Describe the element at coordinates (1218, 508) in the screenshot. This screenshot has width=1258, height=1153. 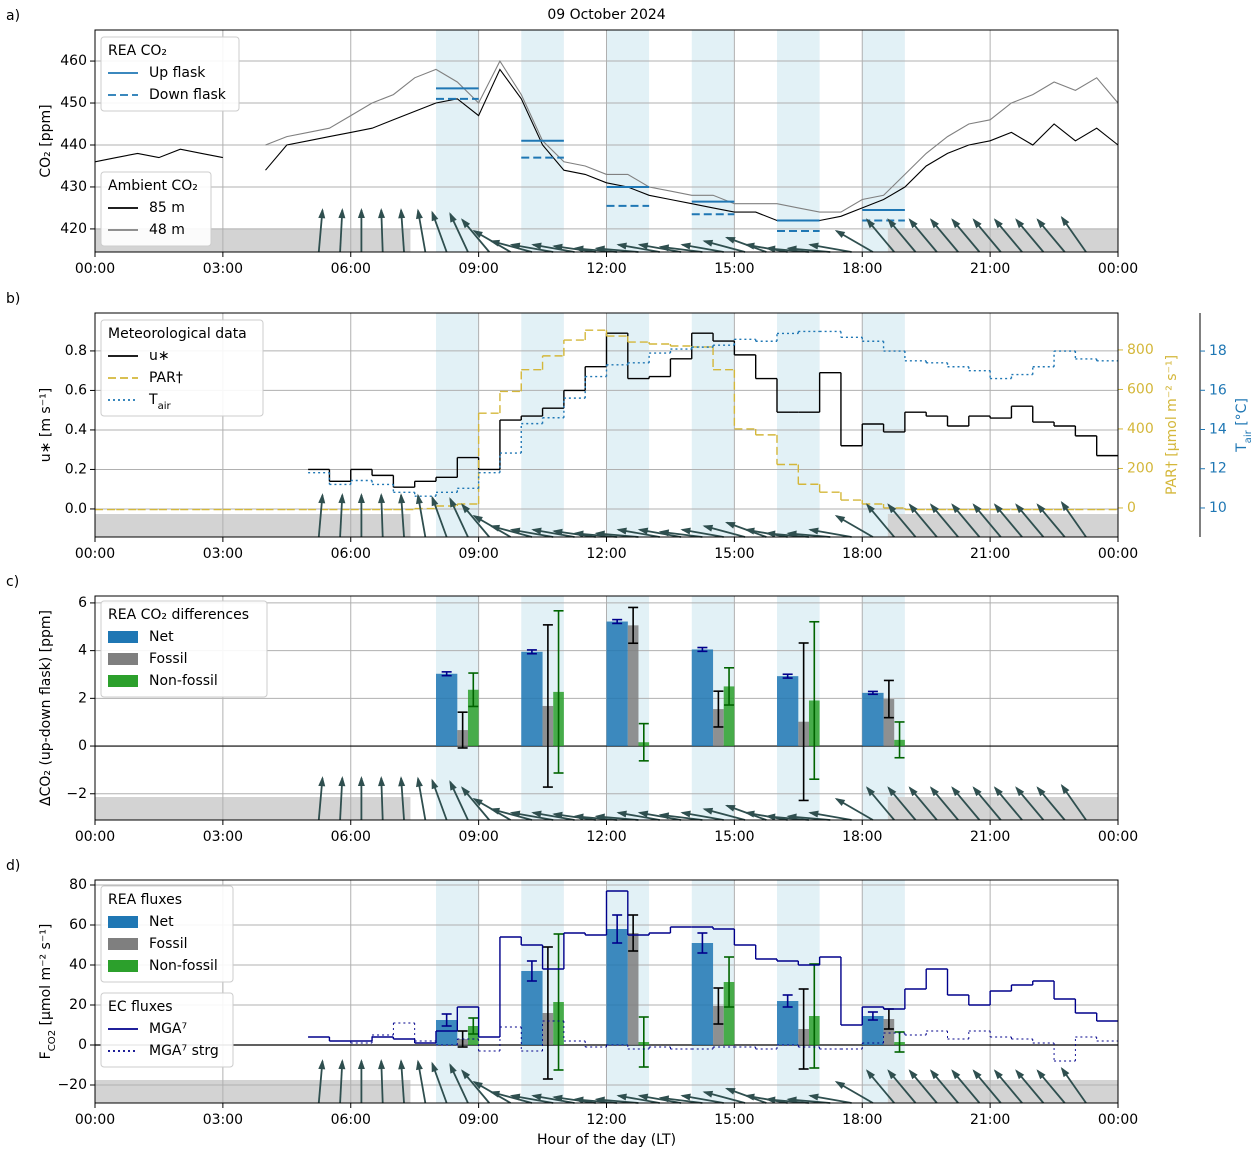
I see `y3-tick-label: 10` at that location.